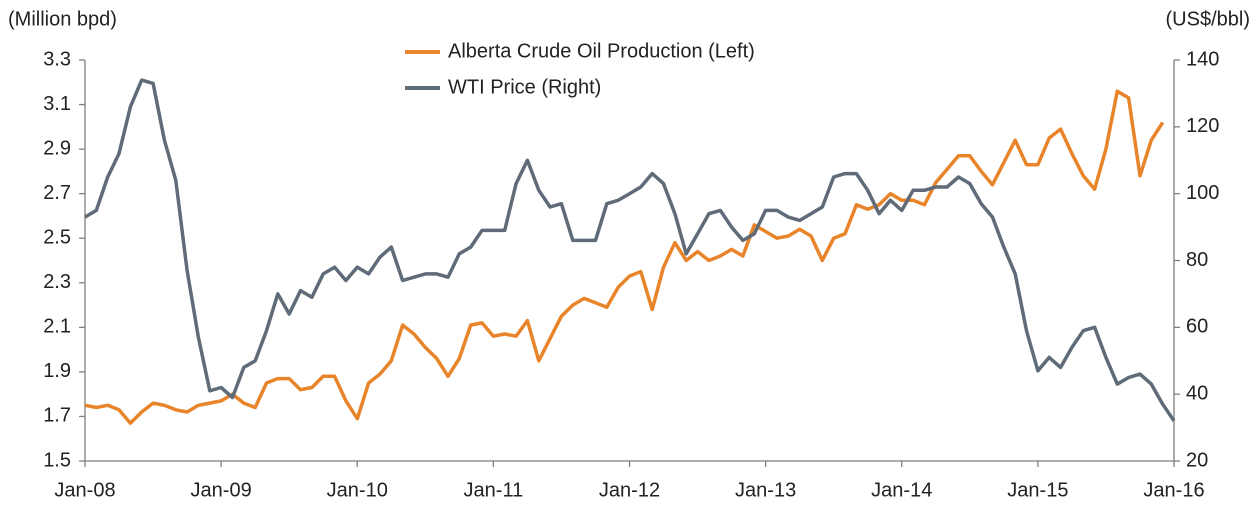 Image resolution: width=1256 pixels, height=506 pixels. What do you see at coordinates (1197, 327) in the screenshot?
I see `y2-tick-label: 60` at bounding box center [1197, 327].